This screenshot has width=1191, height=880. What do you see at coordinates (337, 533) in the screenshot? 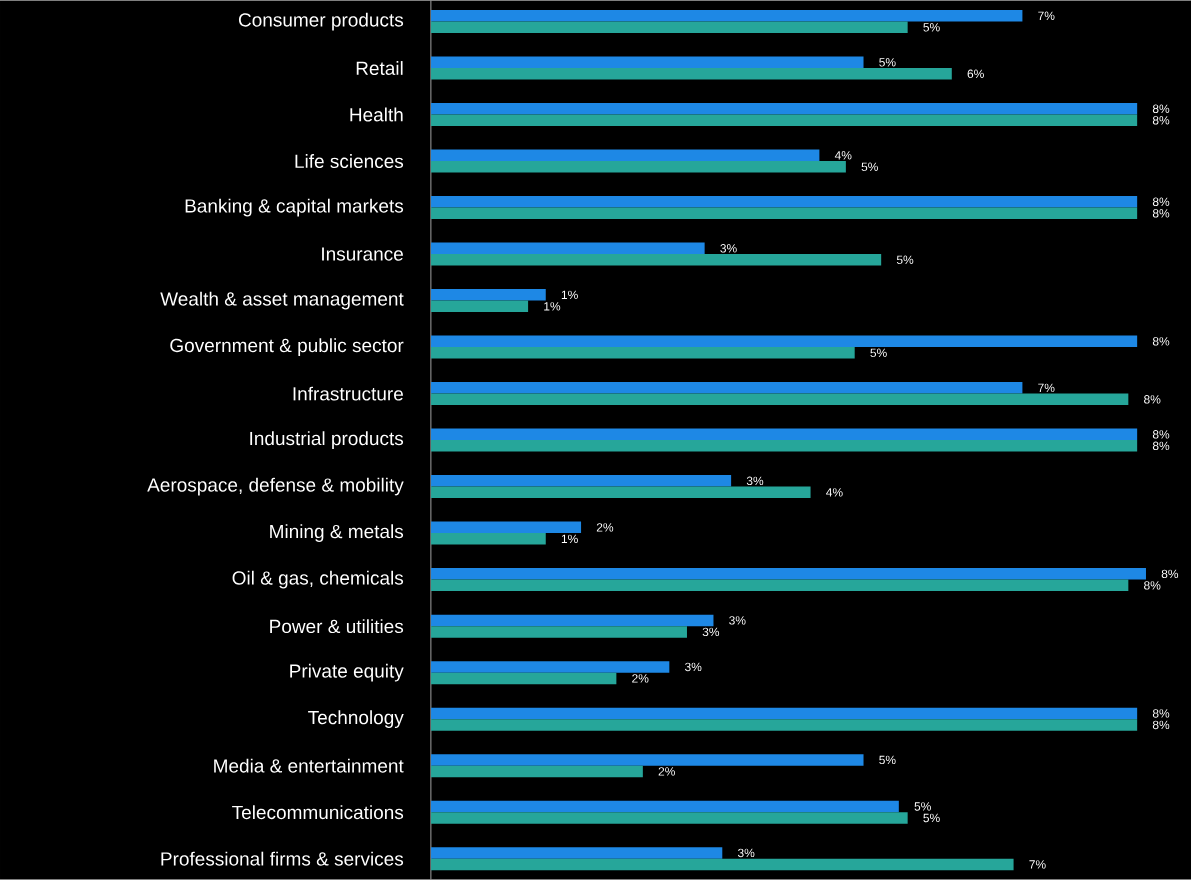
I see `y-tick-label: Mining & metals` at bounding box center [337, 533].